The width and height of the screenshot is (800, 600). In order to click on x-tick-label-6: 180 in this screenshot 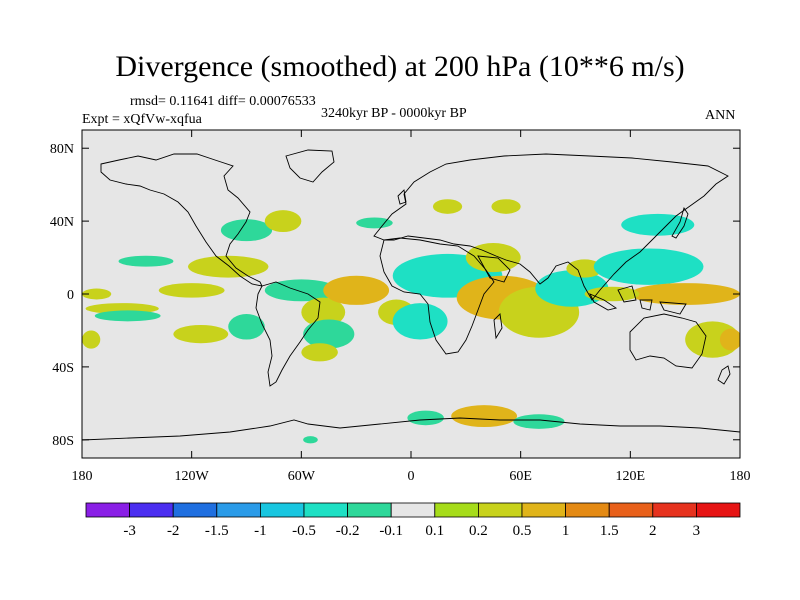, I will do `click(740, 476)`.